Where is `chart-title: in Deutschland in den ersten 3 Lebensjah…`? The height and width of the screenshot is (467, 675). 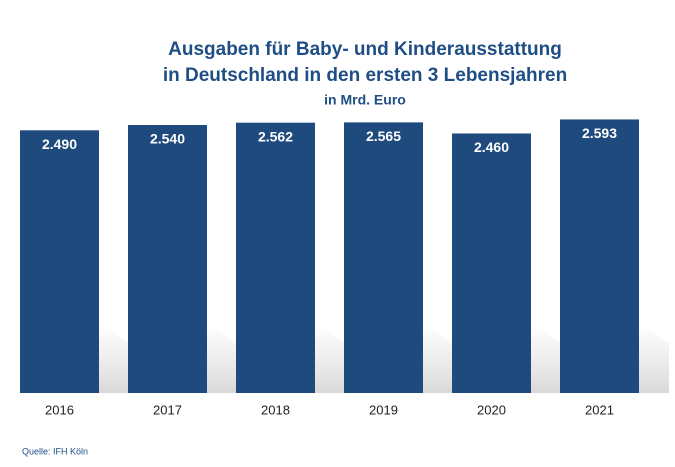
chart-title: in Deutschland in den ersten 3 Lebensjah… is located at coordinates (365, 75).